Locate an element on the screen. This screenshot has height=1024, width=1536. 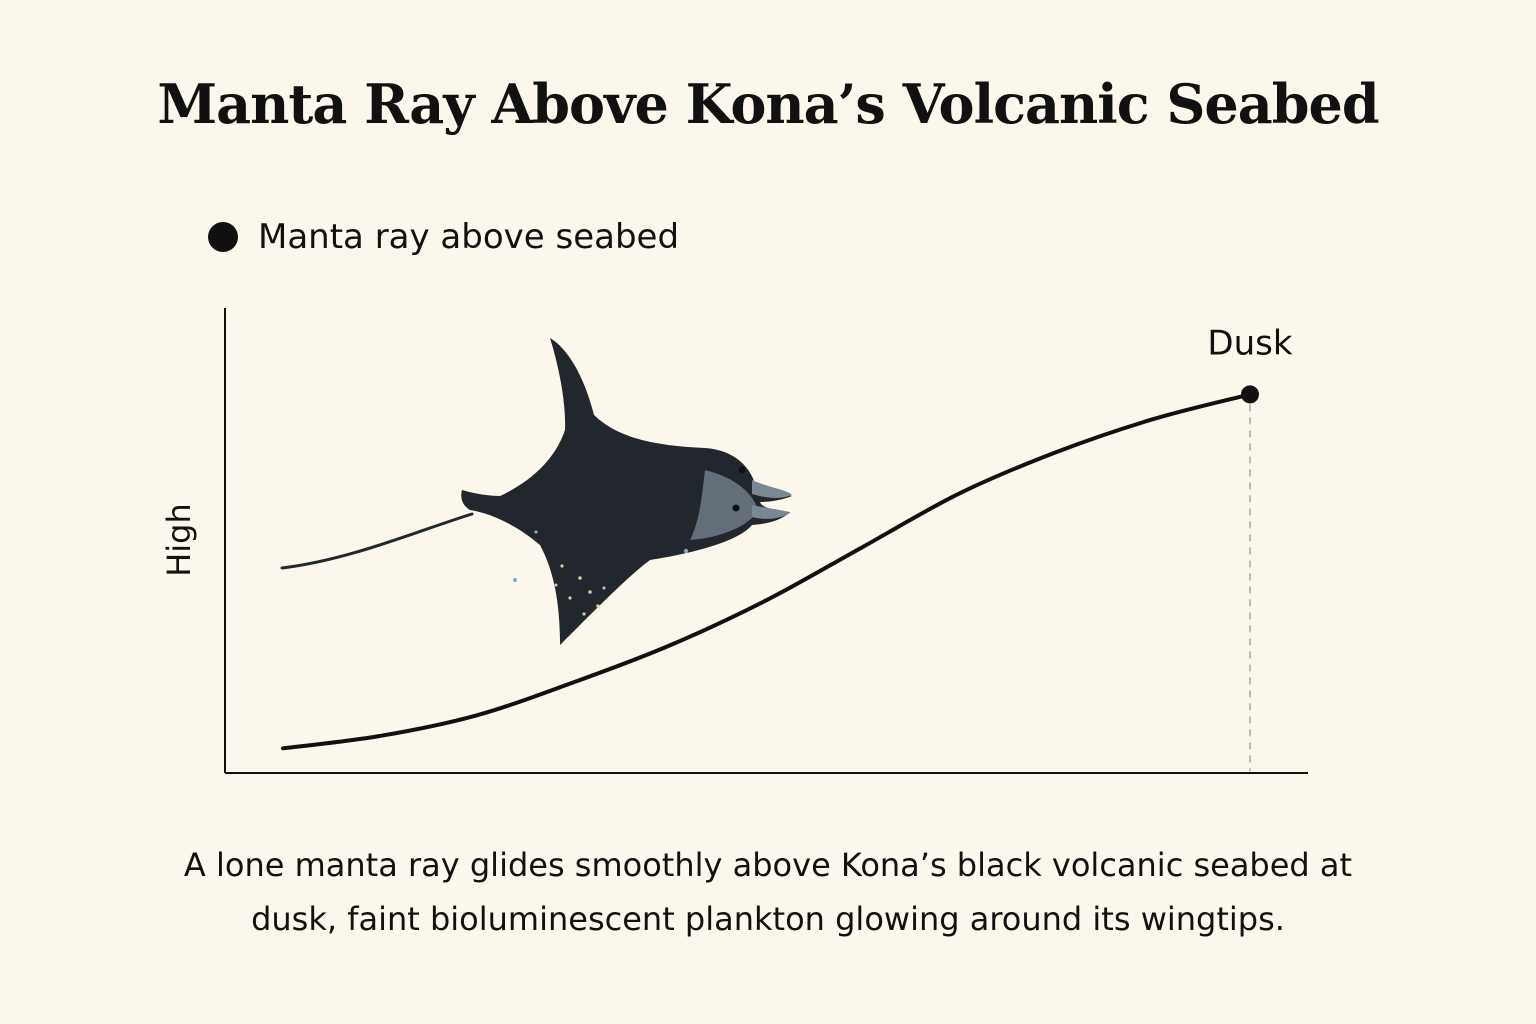
manta-belly is located at coordinates (724, 505).